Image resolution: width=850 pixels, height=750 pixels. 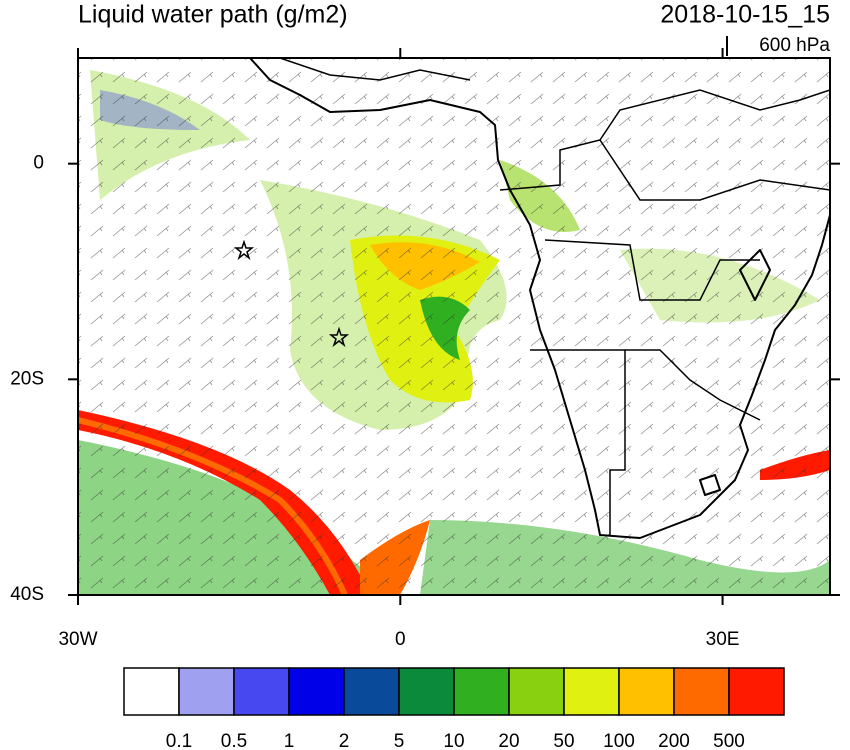 What do you see at coordinates (234, 740) in the screenshot?
I see `colorbar-label: 0.5` at bounding box center [234, 740].